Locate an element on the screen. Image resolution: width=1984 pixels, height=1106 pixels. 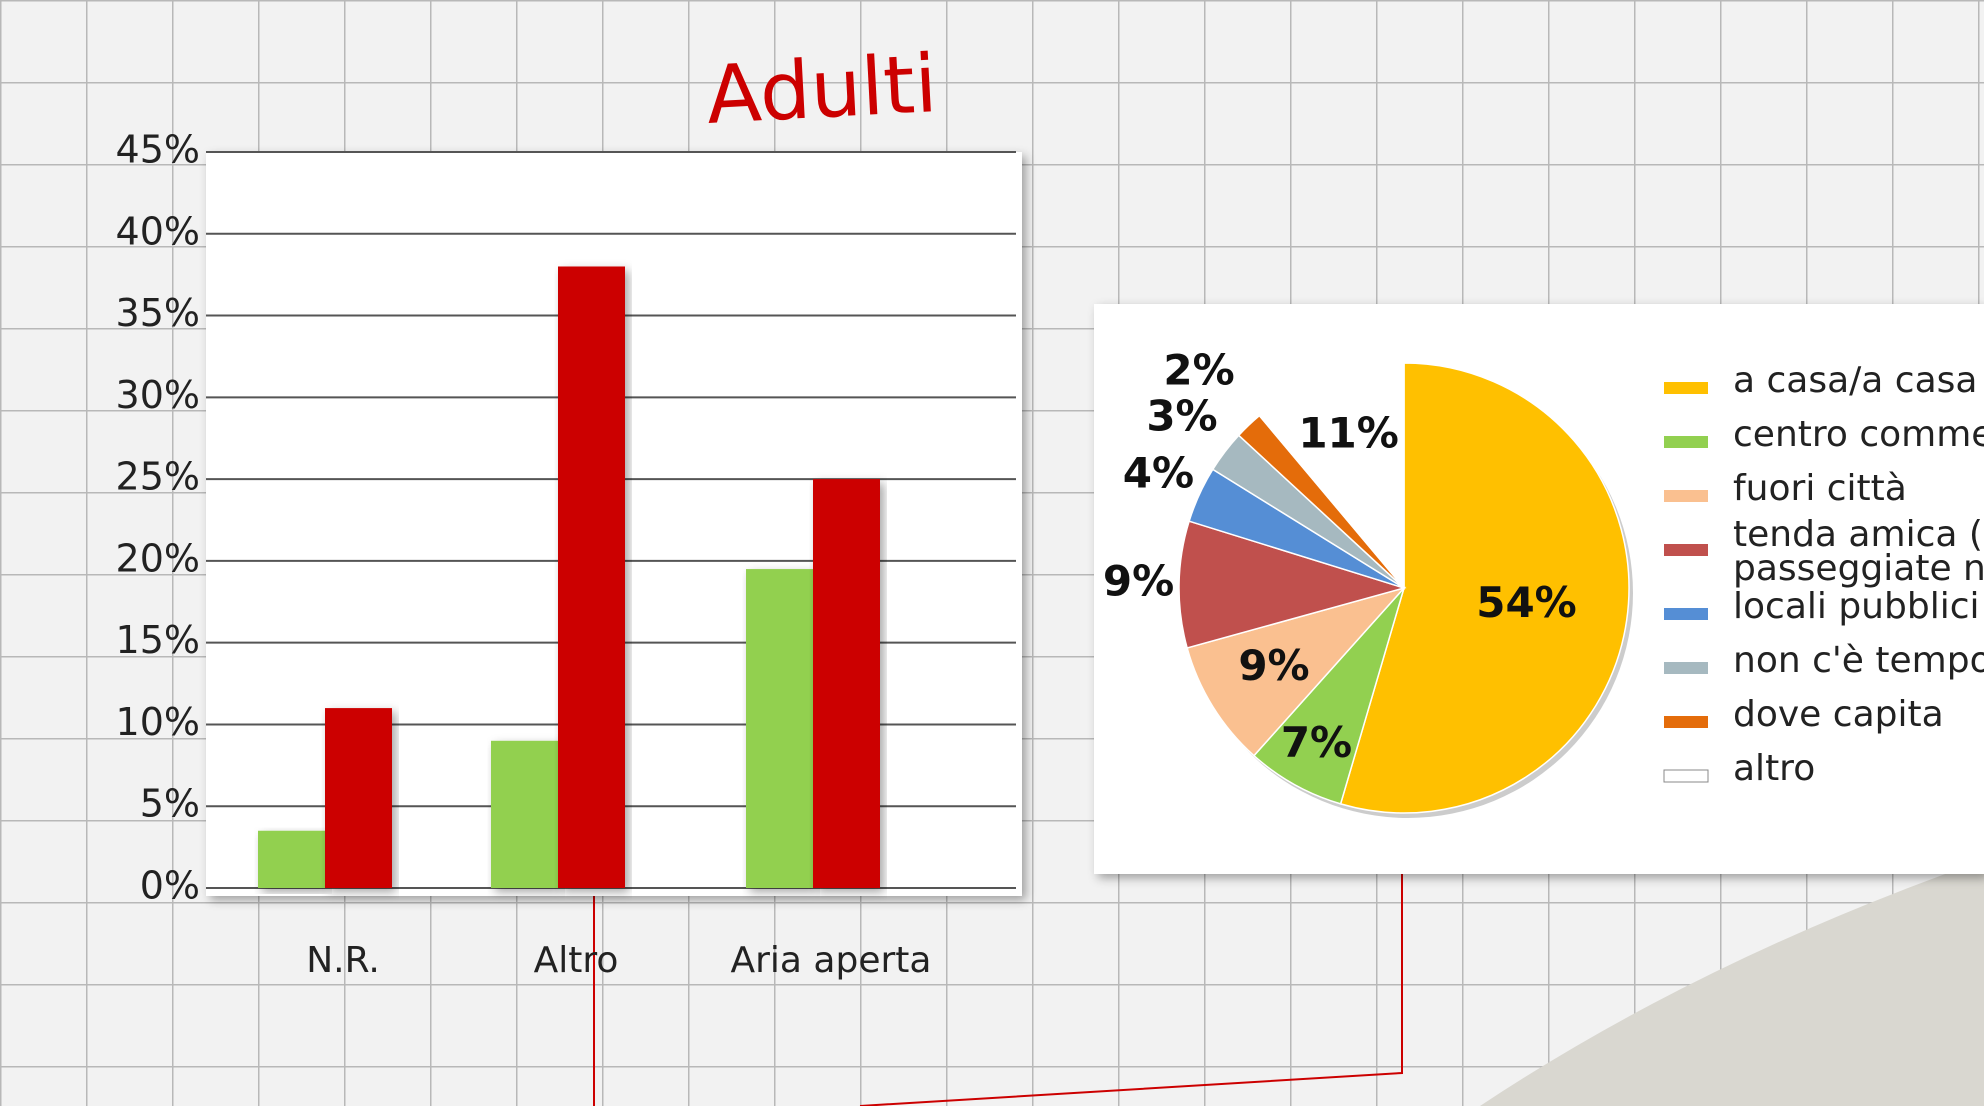
x-tick-label: Aria aperta is located at coordinates (831, 960).